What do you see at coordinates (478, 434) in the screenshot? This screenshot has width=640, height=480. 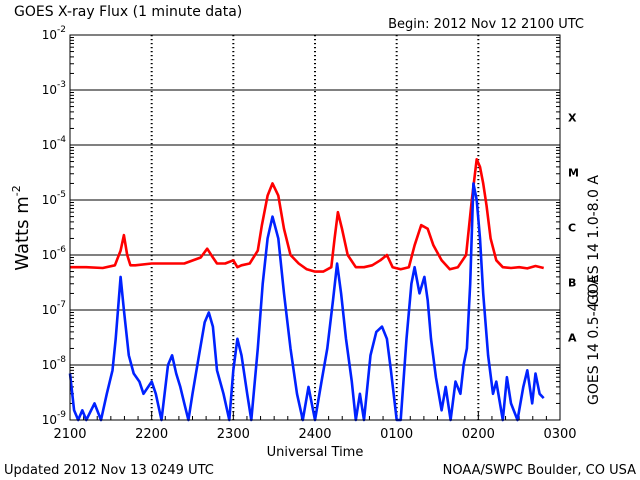 I see `x-tick-label: 0200` at bounding box center [478, 434].